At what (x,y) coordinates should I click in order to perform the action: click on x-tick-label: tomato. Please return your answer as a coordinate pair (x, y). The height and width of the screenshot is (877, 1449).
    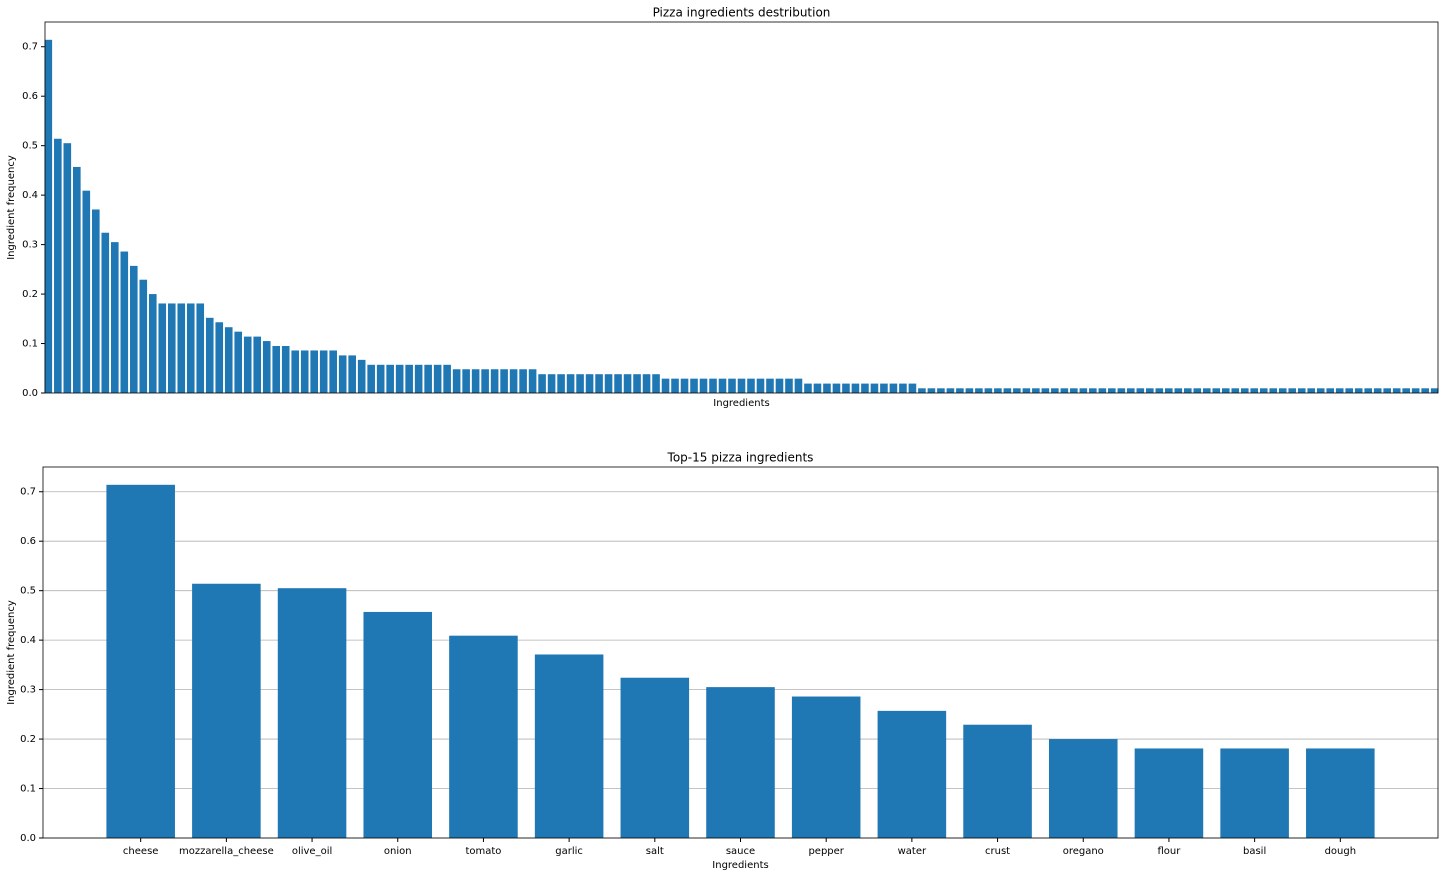
    Looking at the image, I should click on (483, 851).